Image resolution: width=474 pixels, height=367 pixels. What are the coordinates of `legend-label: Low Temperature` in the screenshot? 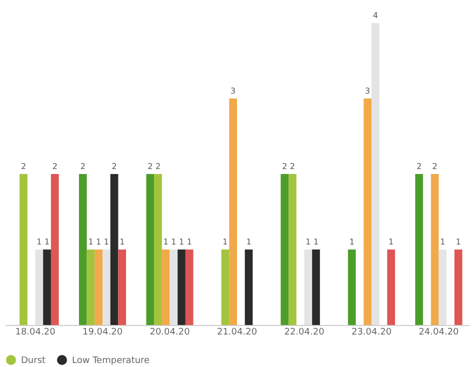 It's located at (111, 361).